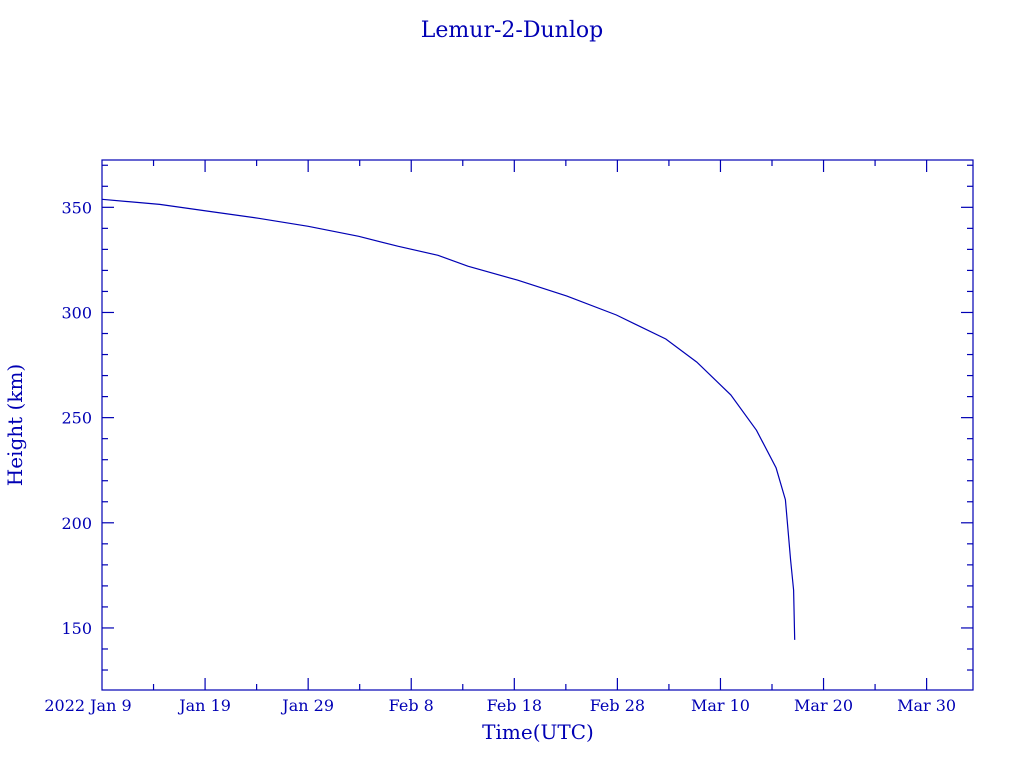 The image size is (1024, 768). I want to click on y-tick-label: 200, so click(76, 523).